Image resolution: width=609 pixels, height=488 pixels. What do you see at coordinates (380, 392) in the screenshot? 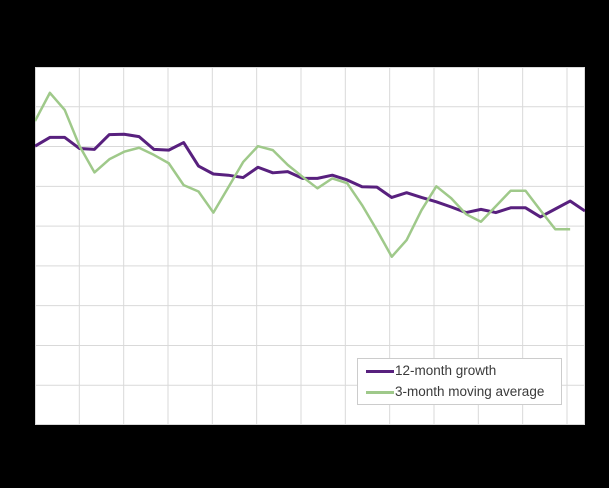
I see `legend-swatch-green-line` at bounding box center [380, 392].